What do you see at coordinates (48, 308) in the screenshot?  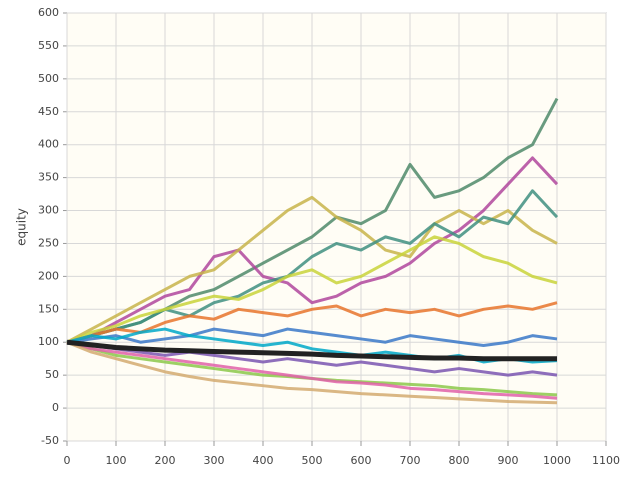 I see `y-tick-label: 150` at bounding box center [48, 308].